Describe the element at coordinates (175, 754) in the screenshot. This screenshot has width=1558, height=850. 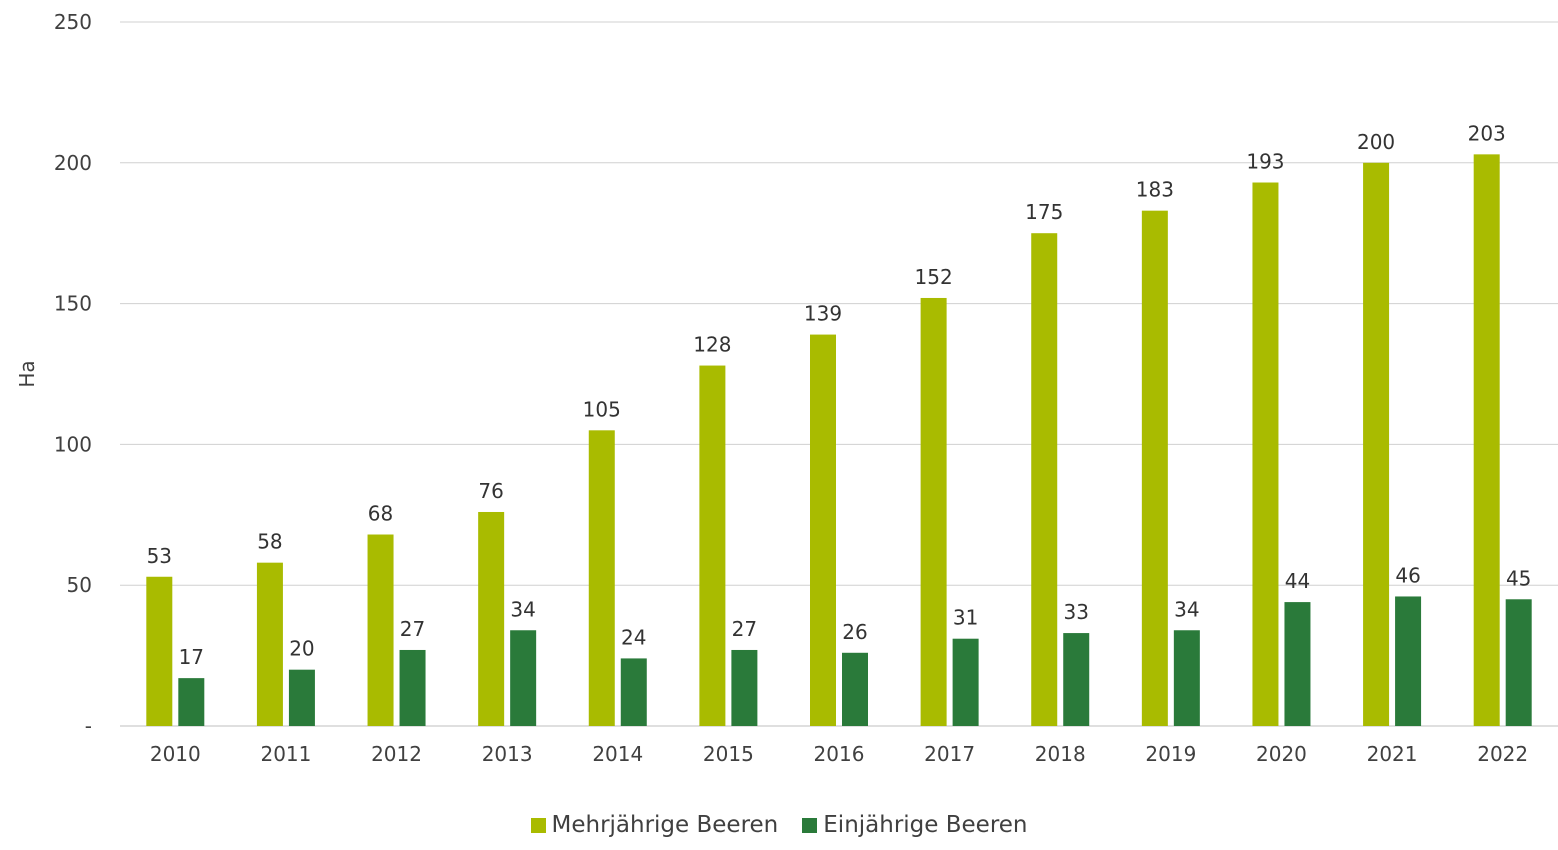
I see `x-tick-label: 2010` at that location.